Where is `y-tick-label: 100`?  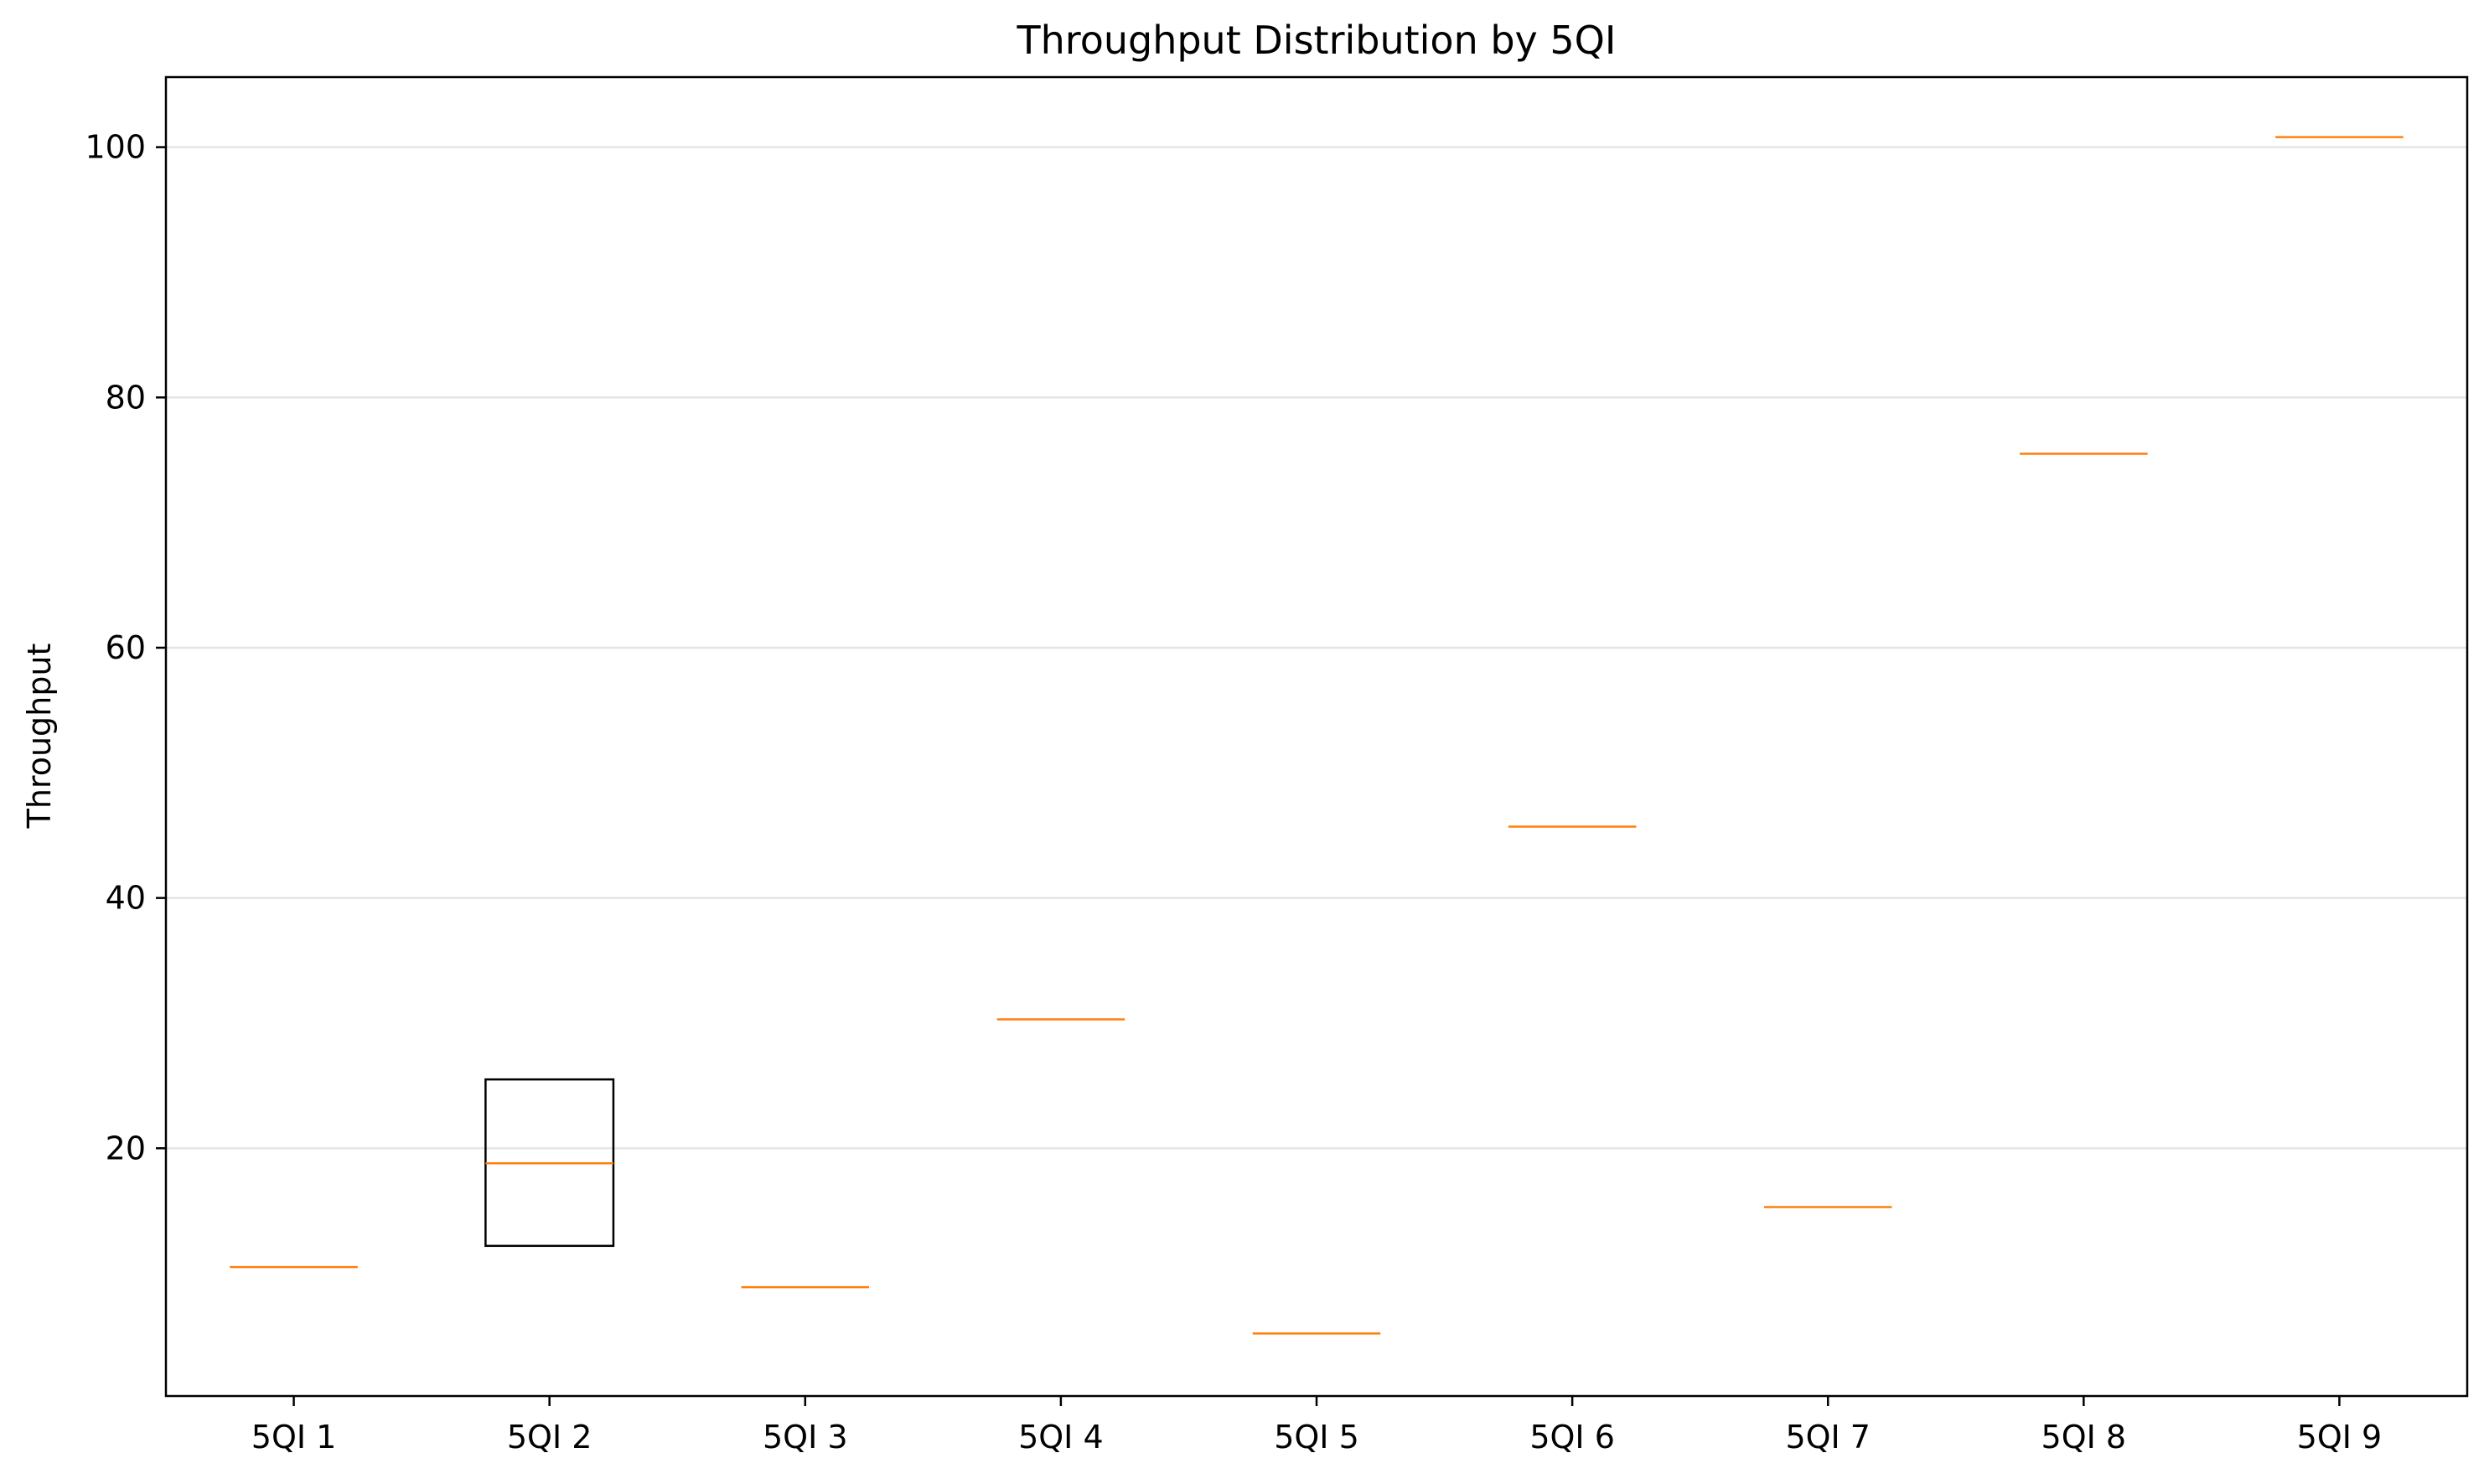
y-tick-label: 100 is located at coordinates (116, 147).